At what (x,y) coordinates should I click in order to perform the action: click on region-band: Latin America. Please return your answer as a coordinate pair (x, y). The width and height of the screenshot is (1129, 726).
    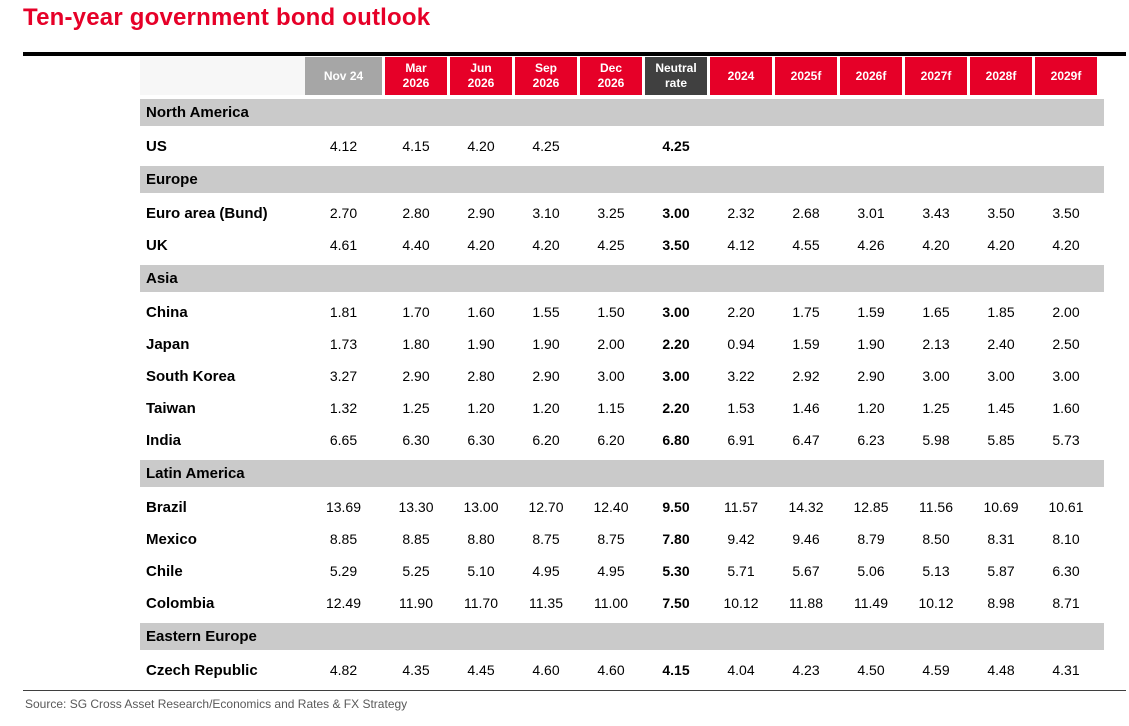
    Looking at the image, I should click on (622, 473).